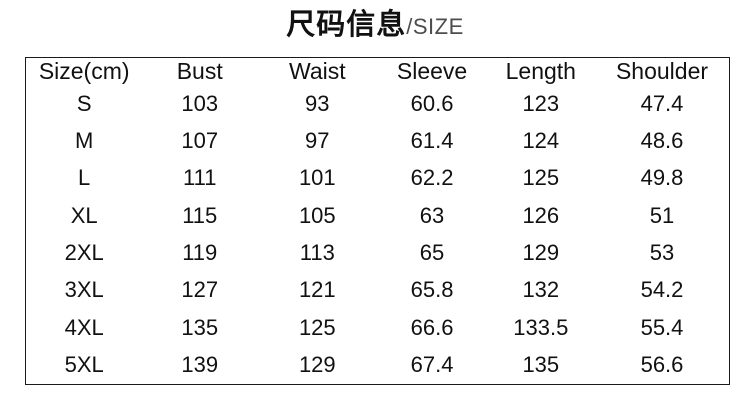  Describe the element at coordinates (432, 290) in the screenshot. I see `table-cell: 65.8` at that location.